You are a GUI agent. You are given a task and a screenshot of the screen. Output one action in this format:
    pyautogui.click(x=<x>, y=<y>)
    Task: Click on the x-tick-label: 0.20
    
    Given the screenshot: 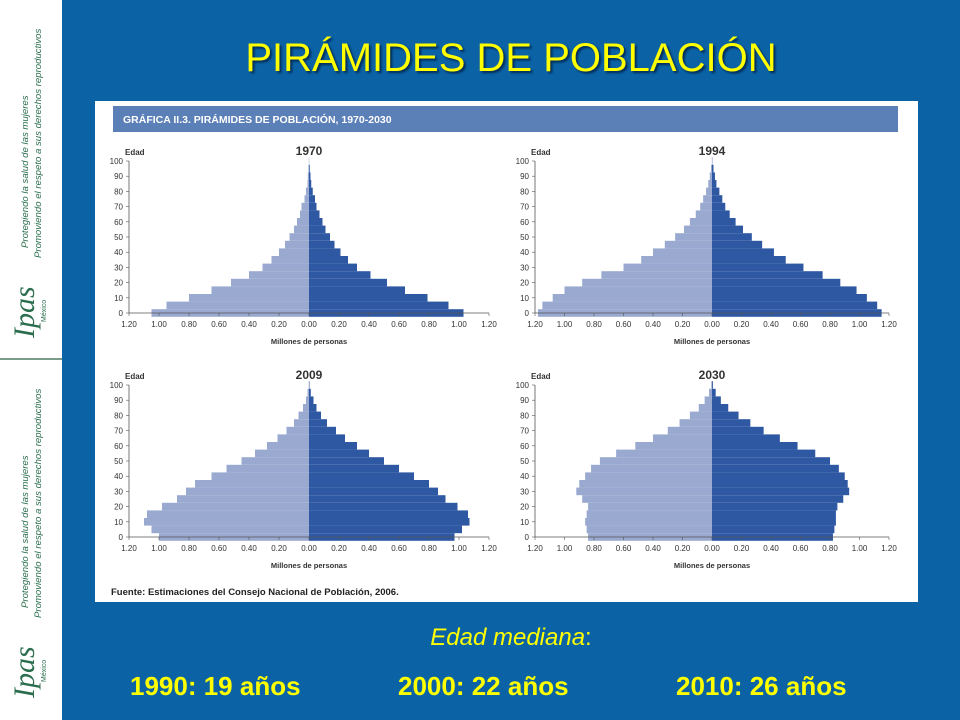 What is the action you would take?
    pyautogui.click(x=279, y=324)
    